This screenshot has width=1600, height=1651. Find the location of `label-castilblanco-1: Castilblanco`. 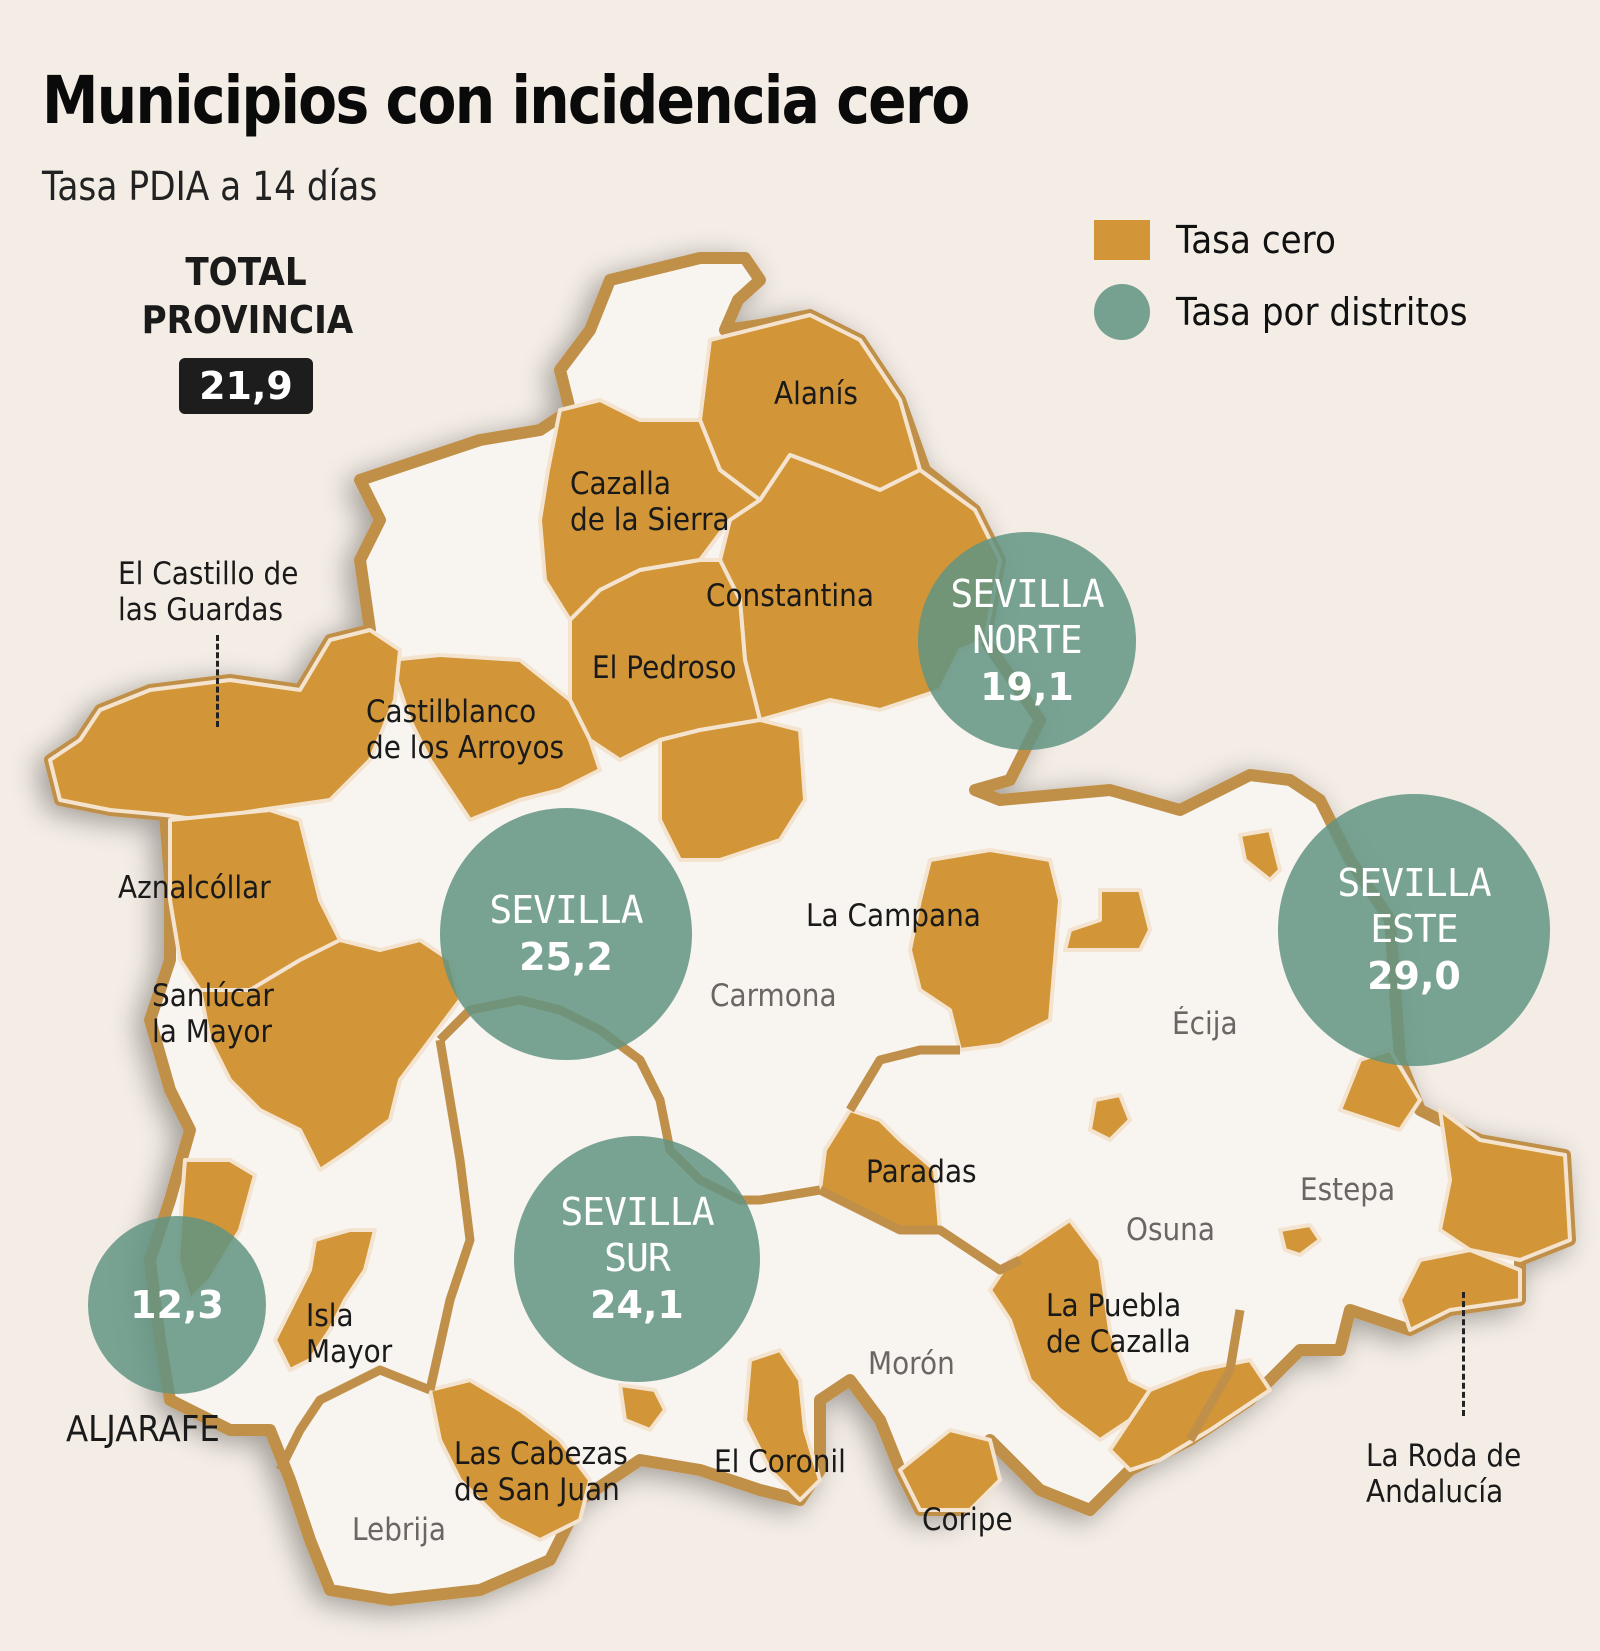

label-castilblanco-1: Castilblanco is located at coordinates (451, 712).